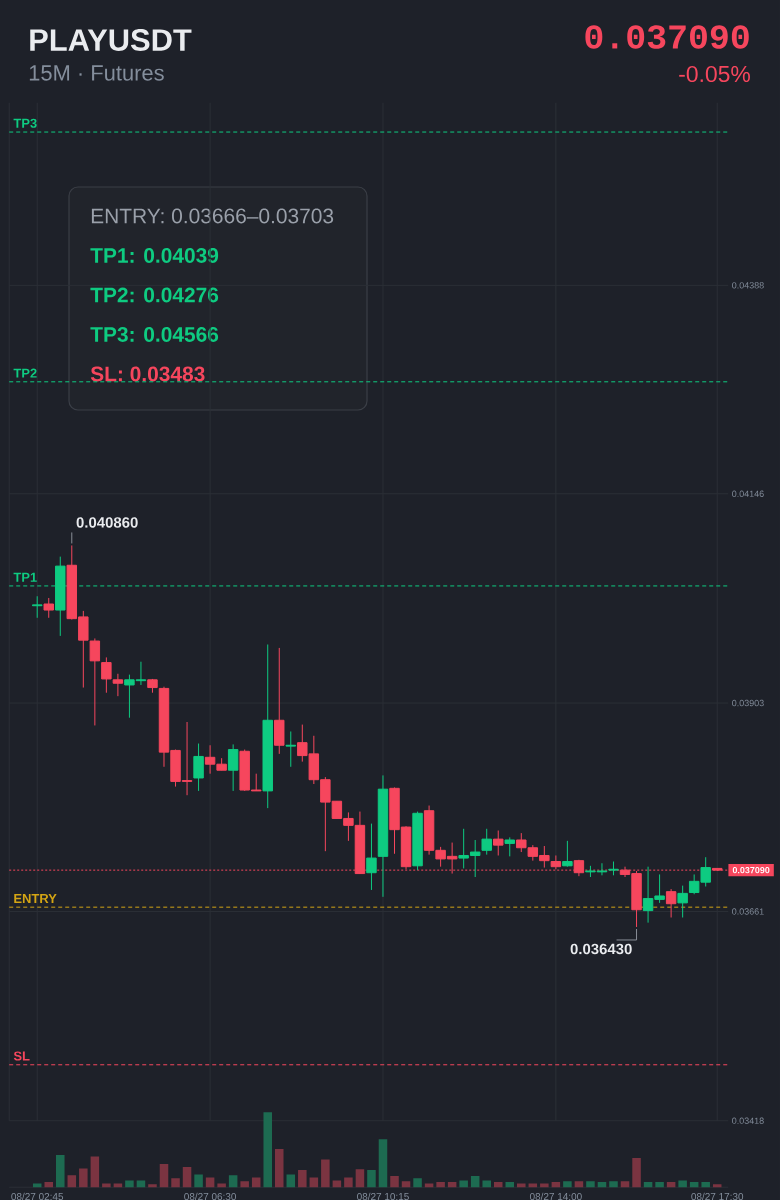 The image size is (780, 1200). What do you see at coordinates (35, 898) in the screenshot?
I see `ref-line-label: ENTRY` at bounding box center [35, 898].